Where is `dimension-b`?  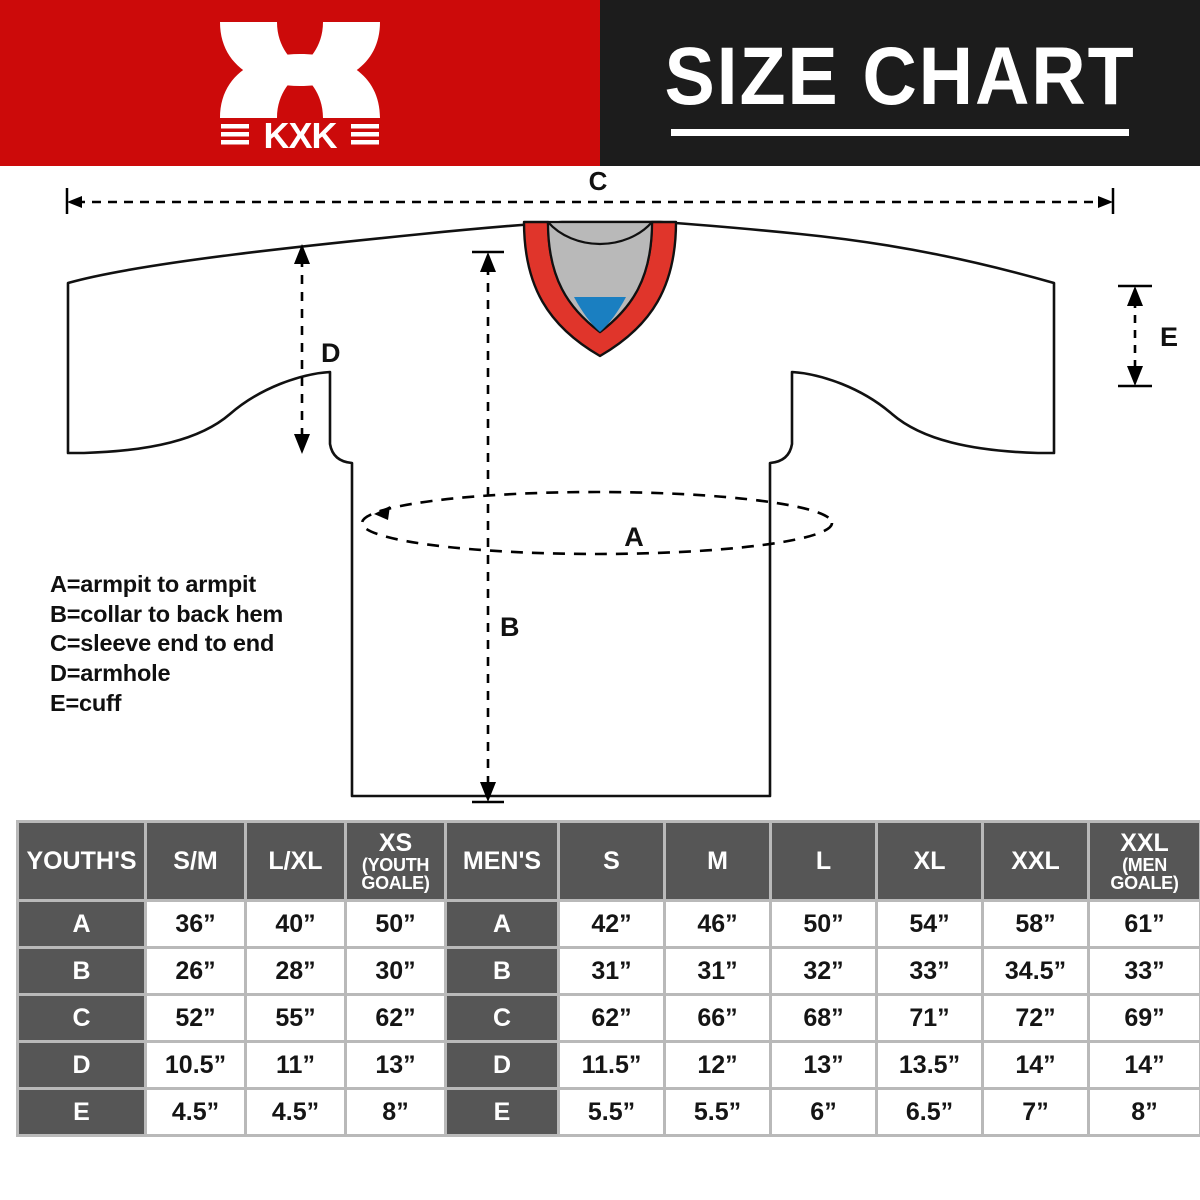
dimension-b is located at coordinates (488, 527).